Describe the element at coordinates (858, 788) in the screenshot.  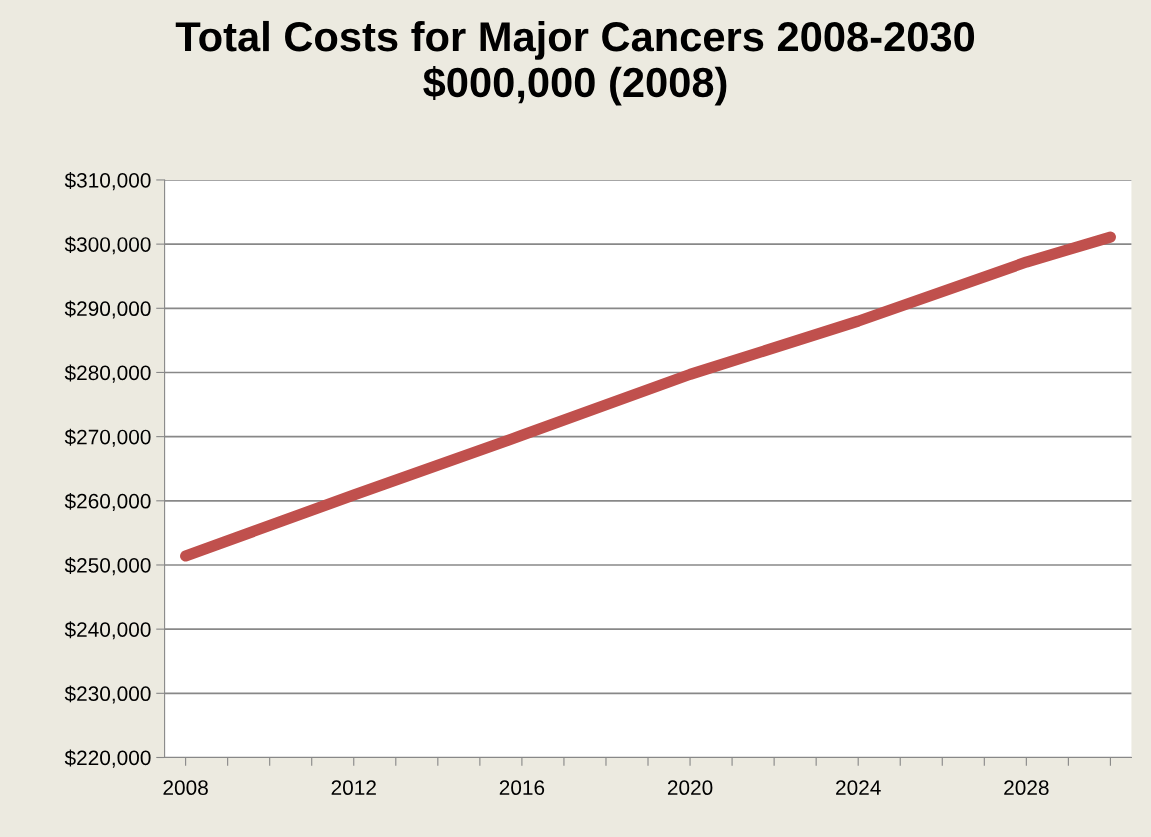
I see `x-tick-label: 2024` at that location.